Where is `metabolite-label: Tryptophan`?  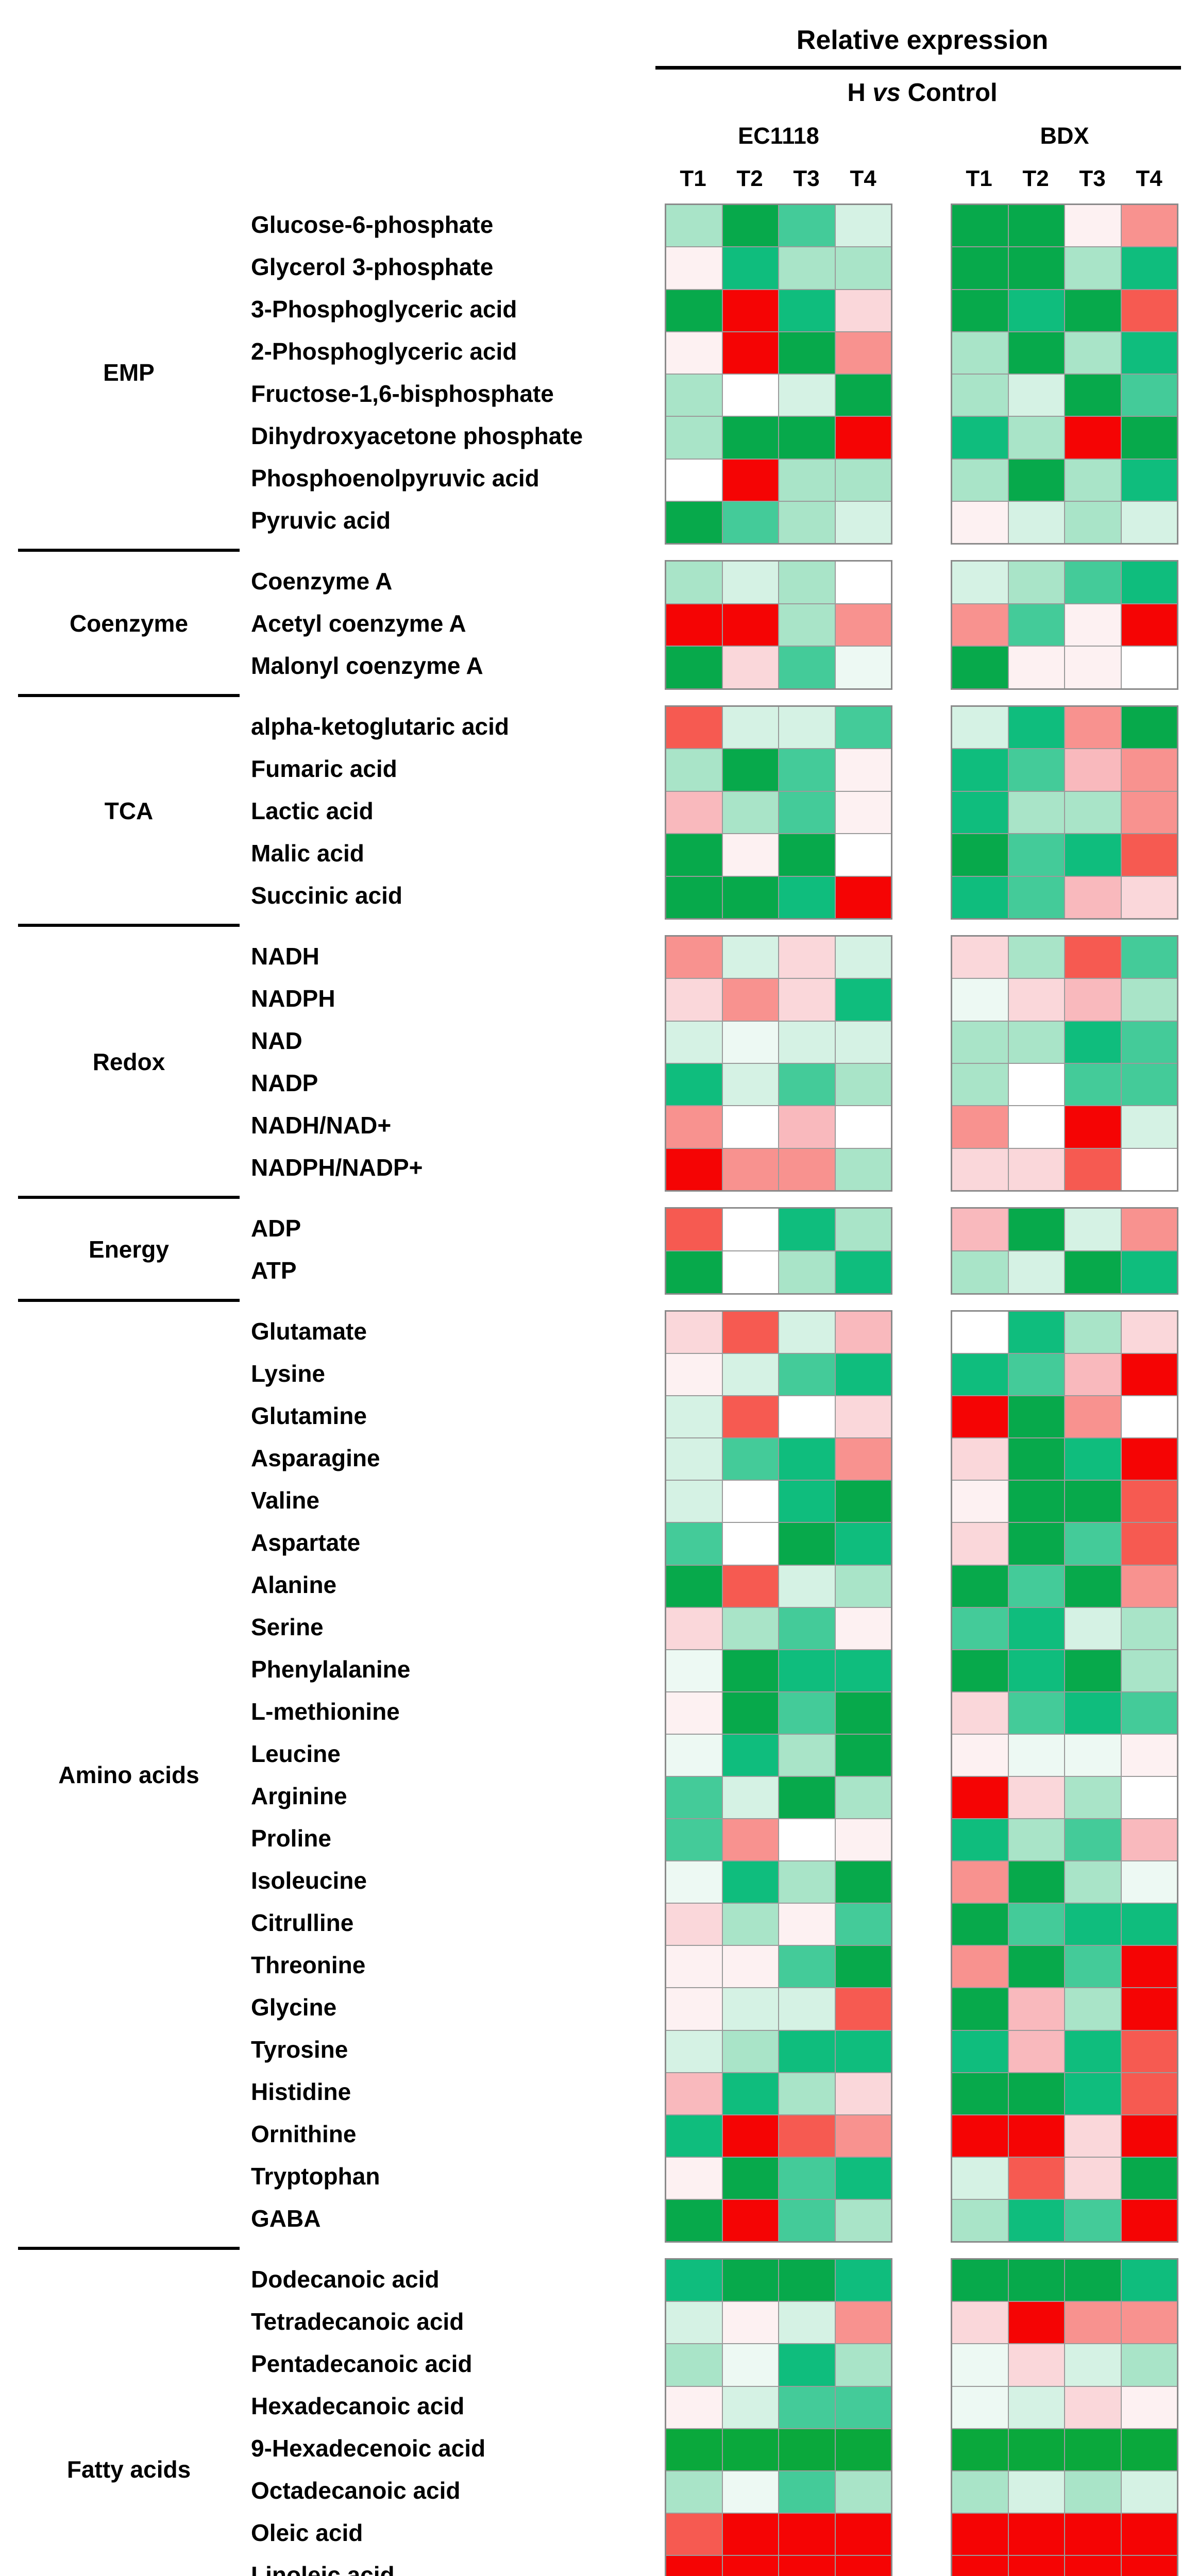
metabolite-label: Tryptophan is located at coordinates (315, 2176).